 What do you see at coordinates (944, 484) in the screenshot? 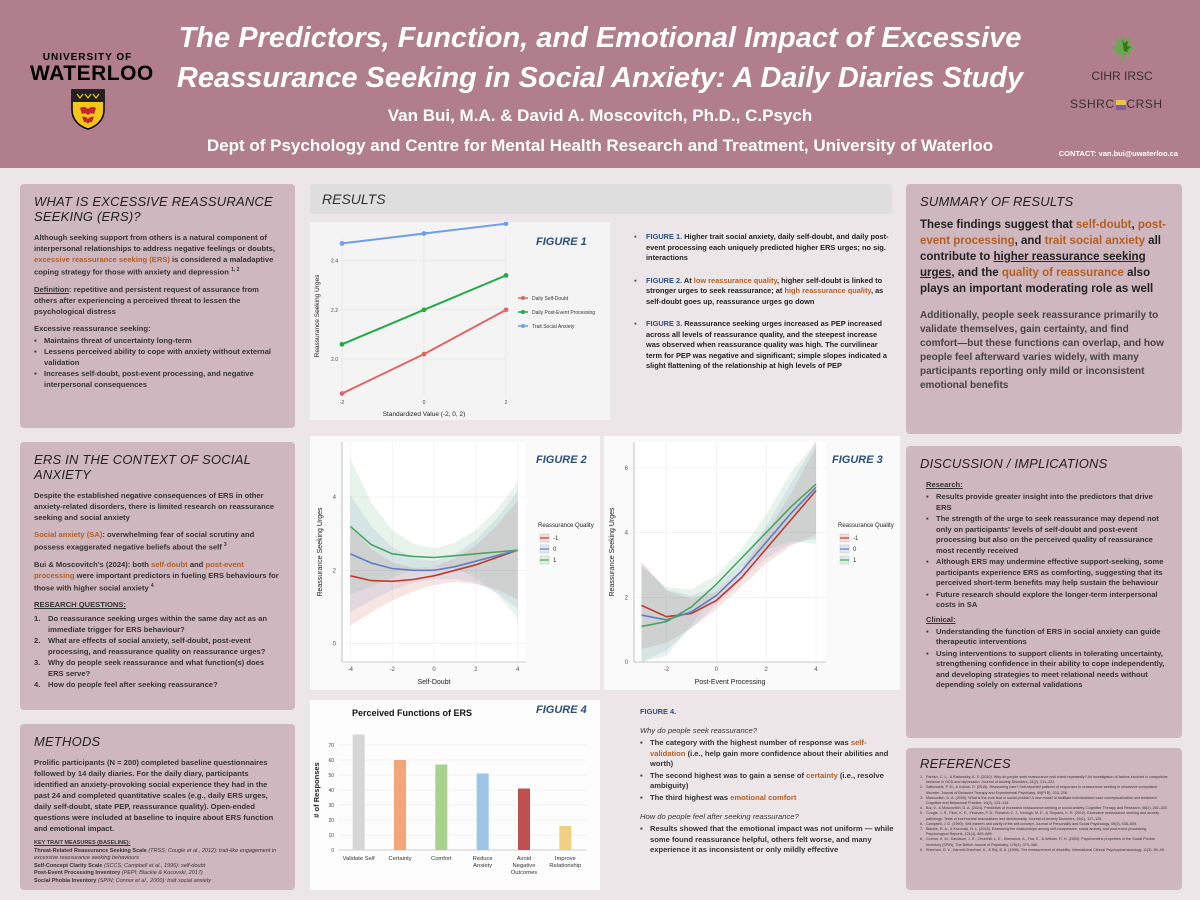
I see `research-label-text: Research:` at bounding box center [944, 484].